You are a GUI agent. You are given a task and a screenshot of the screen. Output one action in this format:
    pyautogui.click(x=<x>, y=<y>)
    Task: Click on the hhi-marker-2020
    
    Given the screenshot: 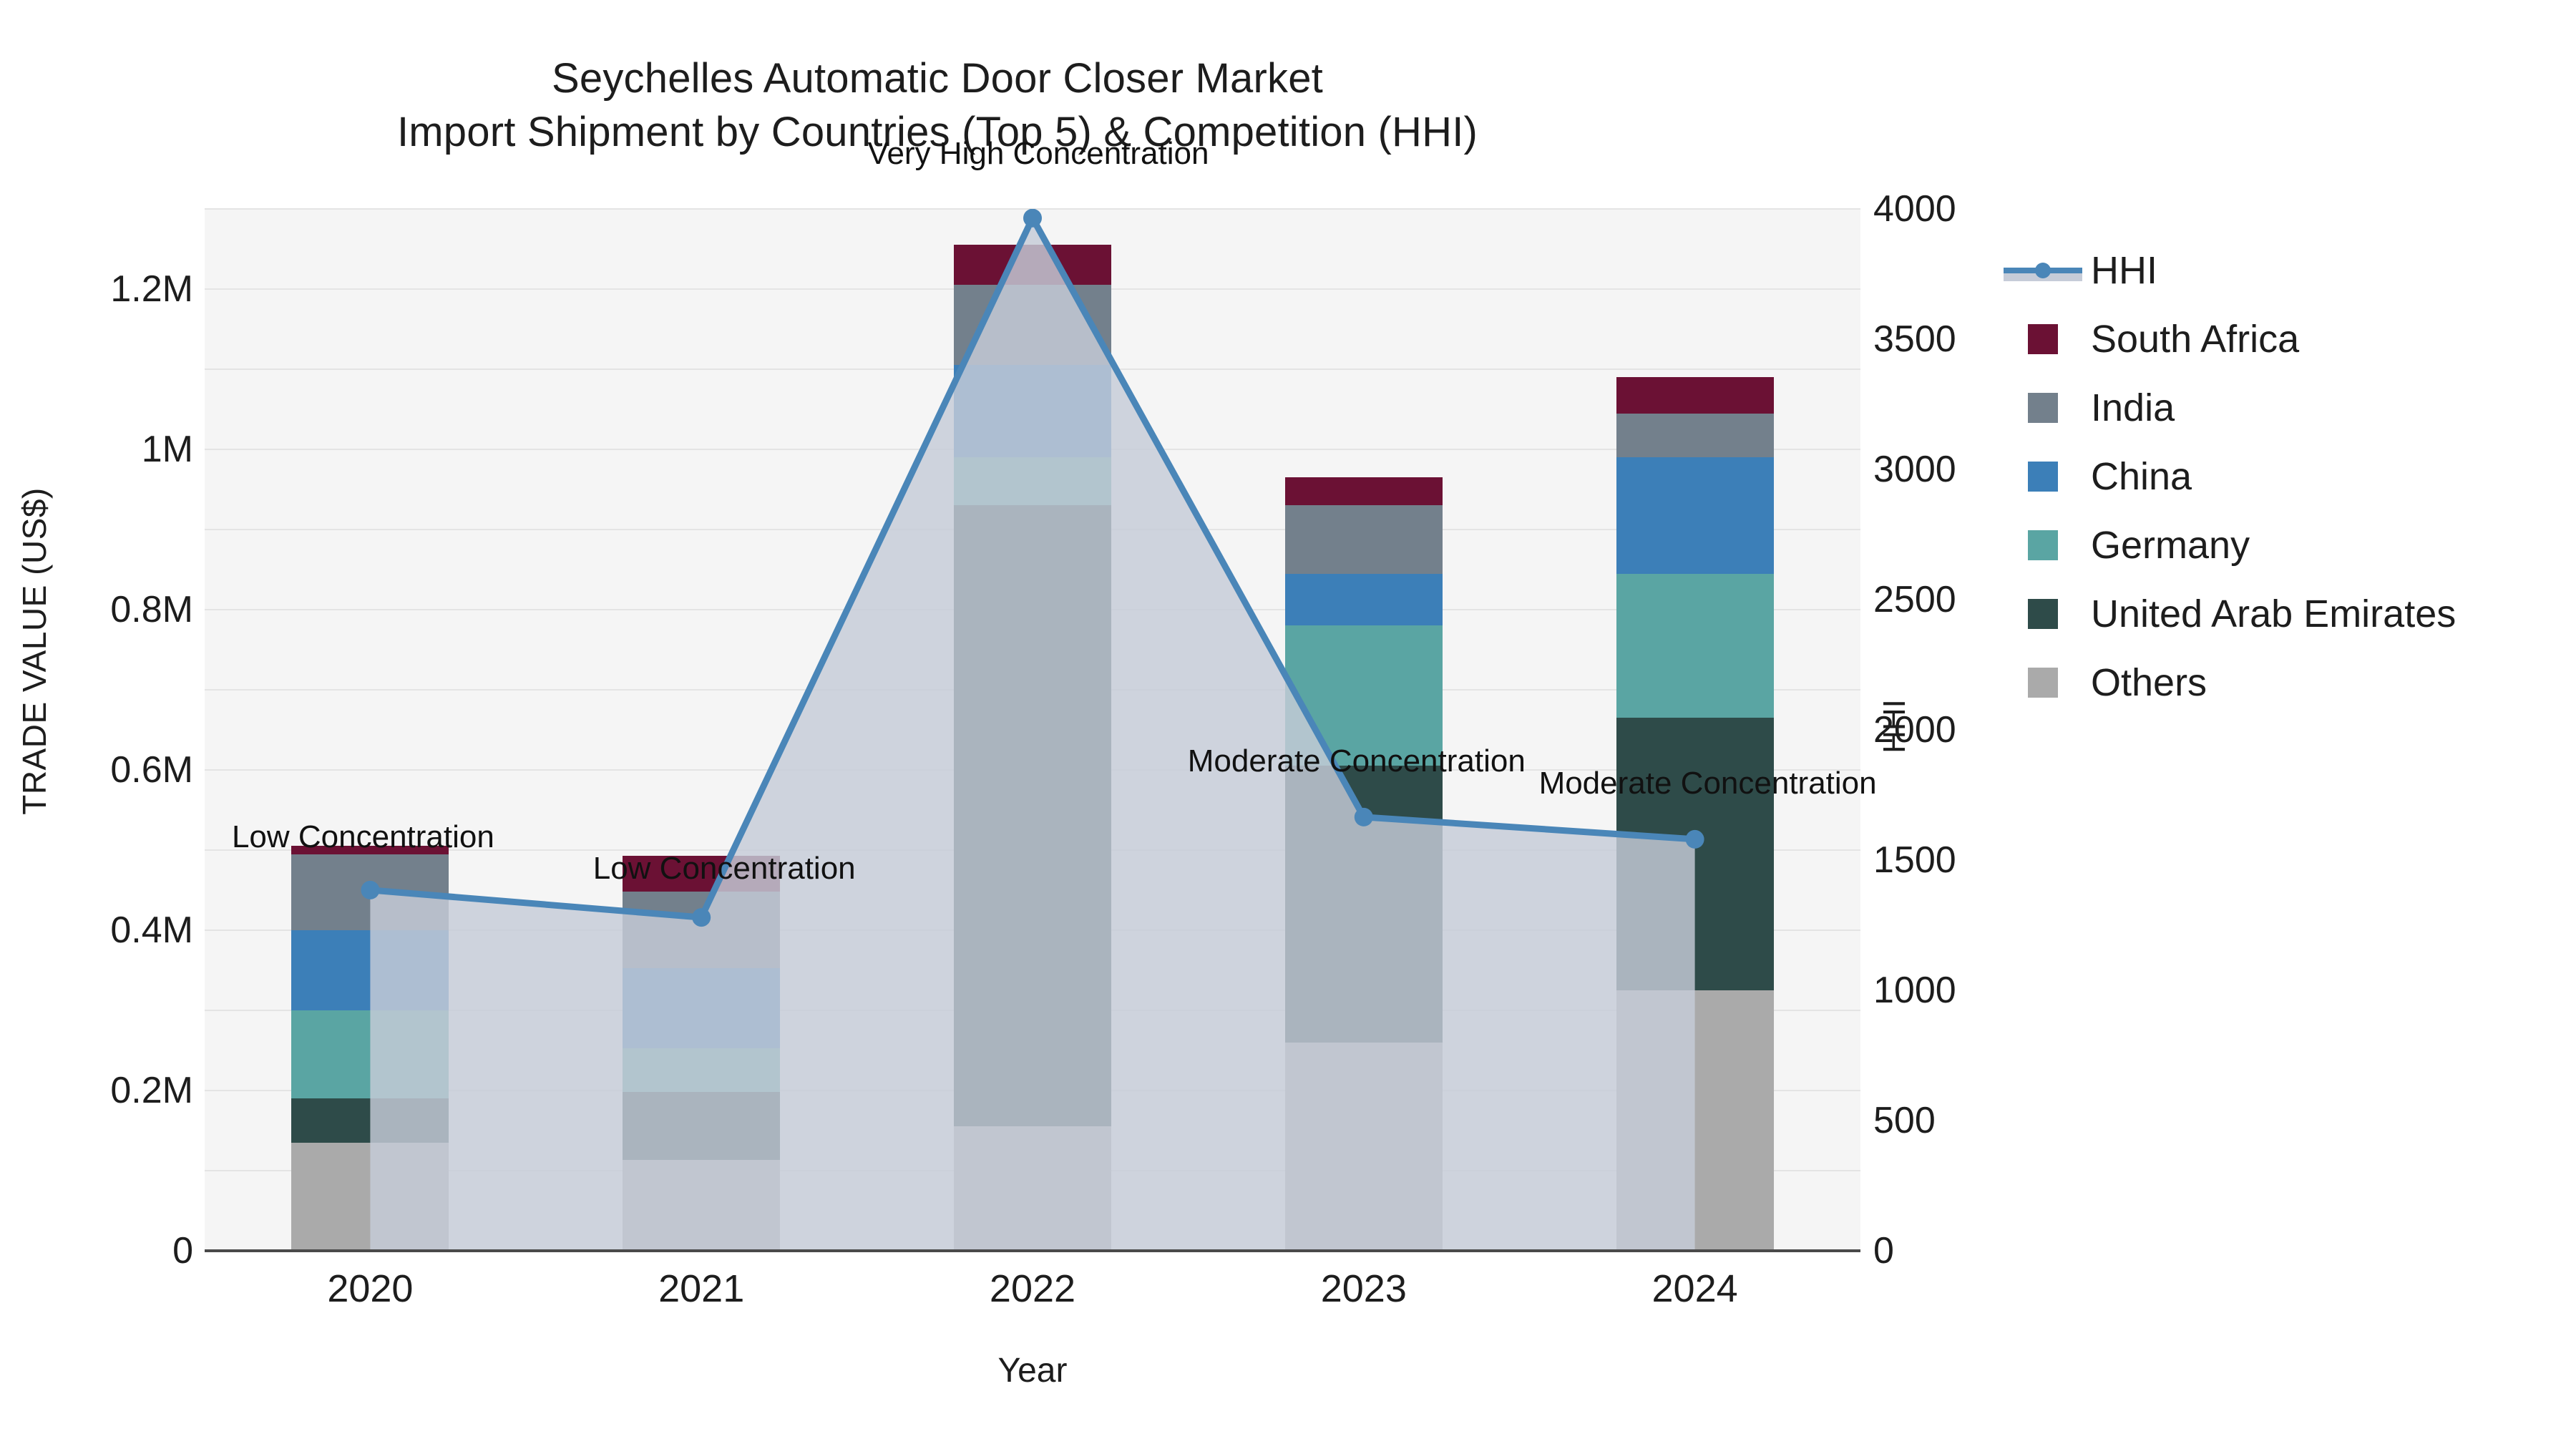 What is the action you would take?
    pyautogui.click(x=370, y=889)
    